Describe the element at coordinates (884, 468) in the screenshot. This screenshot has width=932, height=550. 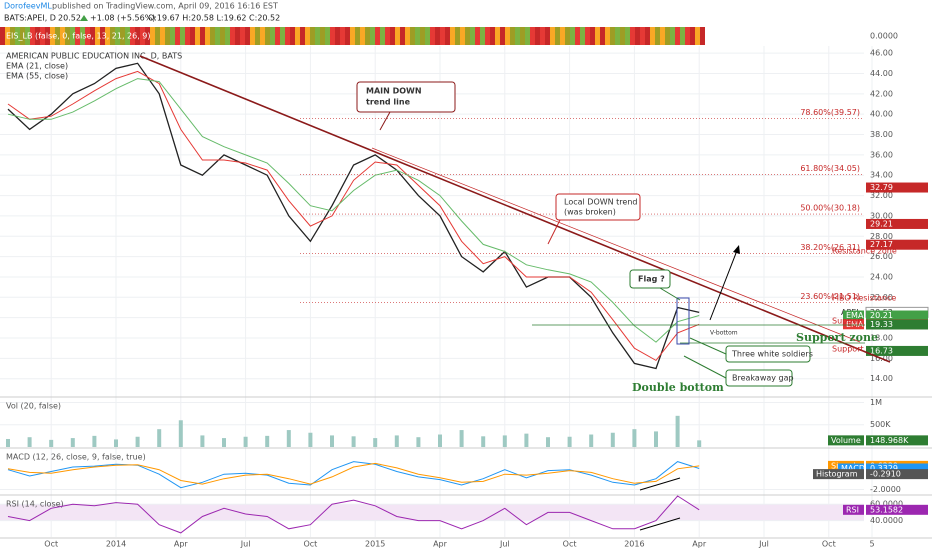
I see `price-tag-text: 0.3329` at that location.